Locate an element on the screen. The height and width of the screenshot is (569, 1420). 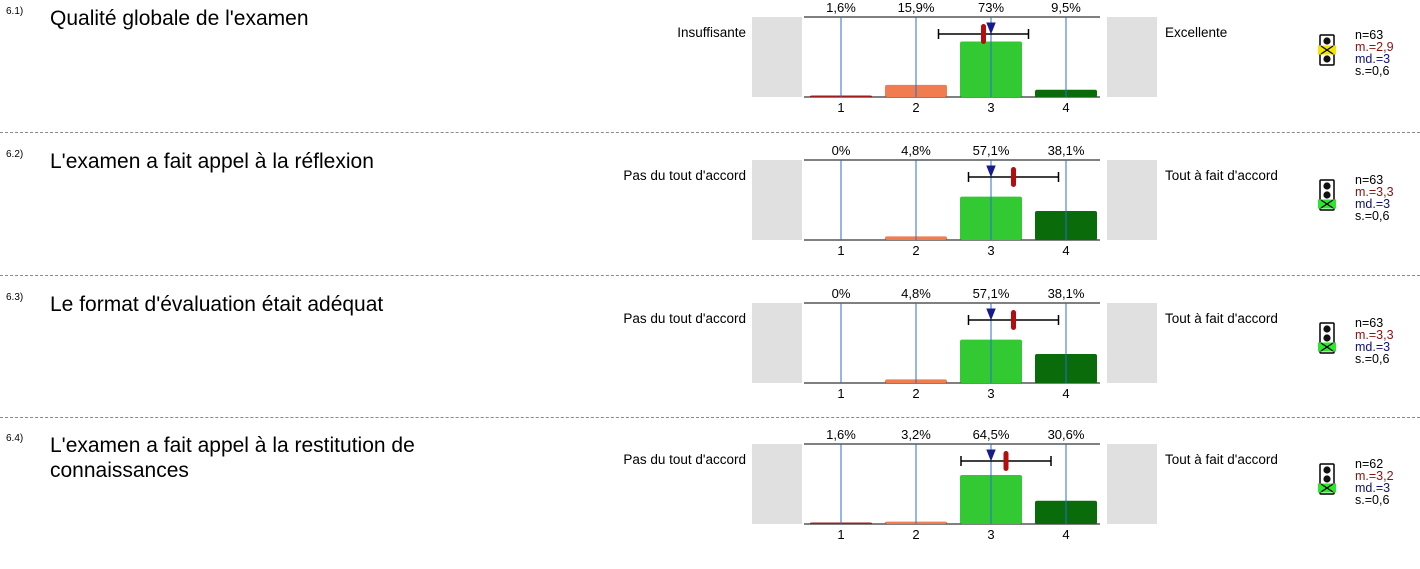
statistics: n=63 m.=3,3 md.=3 s.=0,6 is located at coordinates (1374, 198).